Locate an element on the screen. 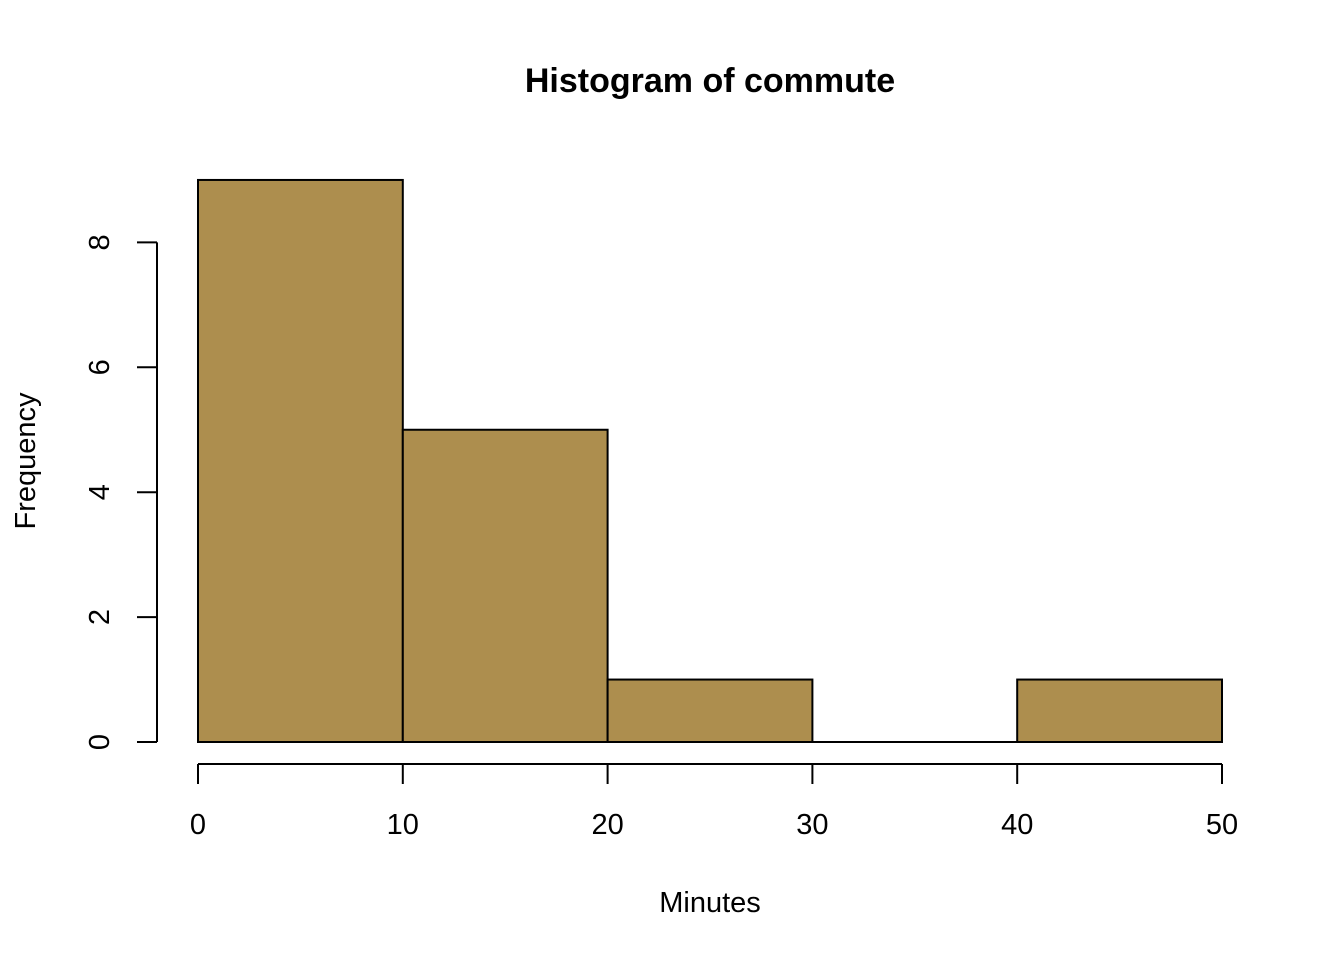 Image resolution: width=1344 pixels, height=960 pixels. x-axis: 0 10 20 30 40 50 is located at coordinates (714, 802).